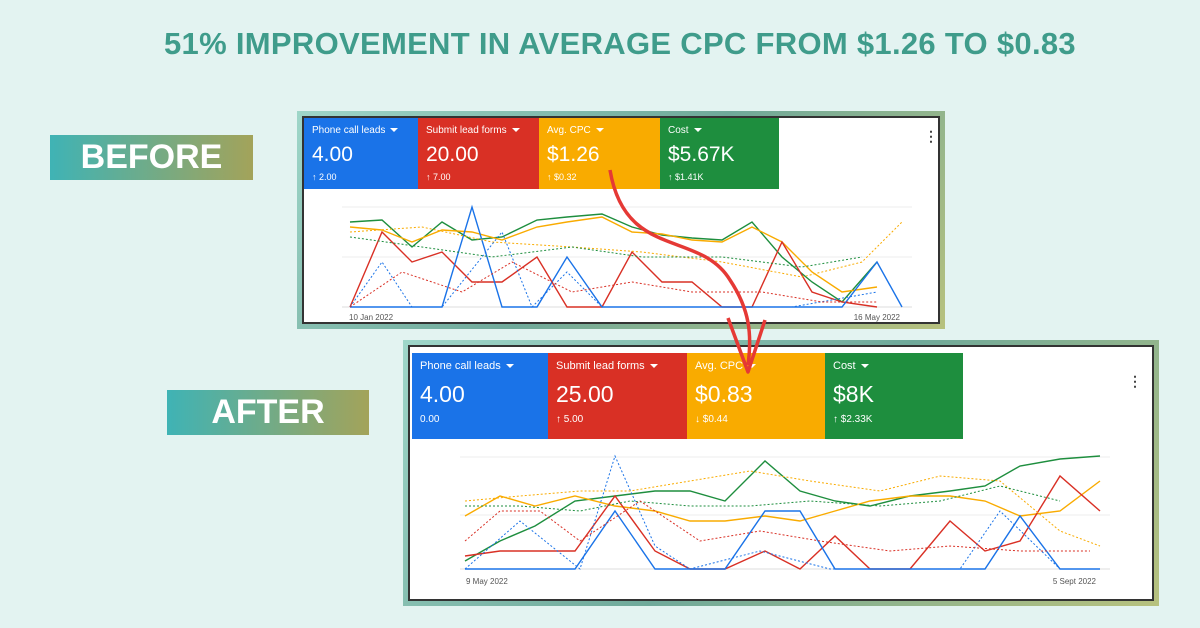 The height and width of the screenshot is (628, 1200). Describe the element at coordinates (361, 153) in the screenshot. I see `metric-card: Phone call leads 4.00 ↑ 2.00` at that location.